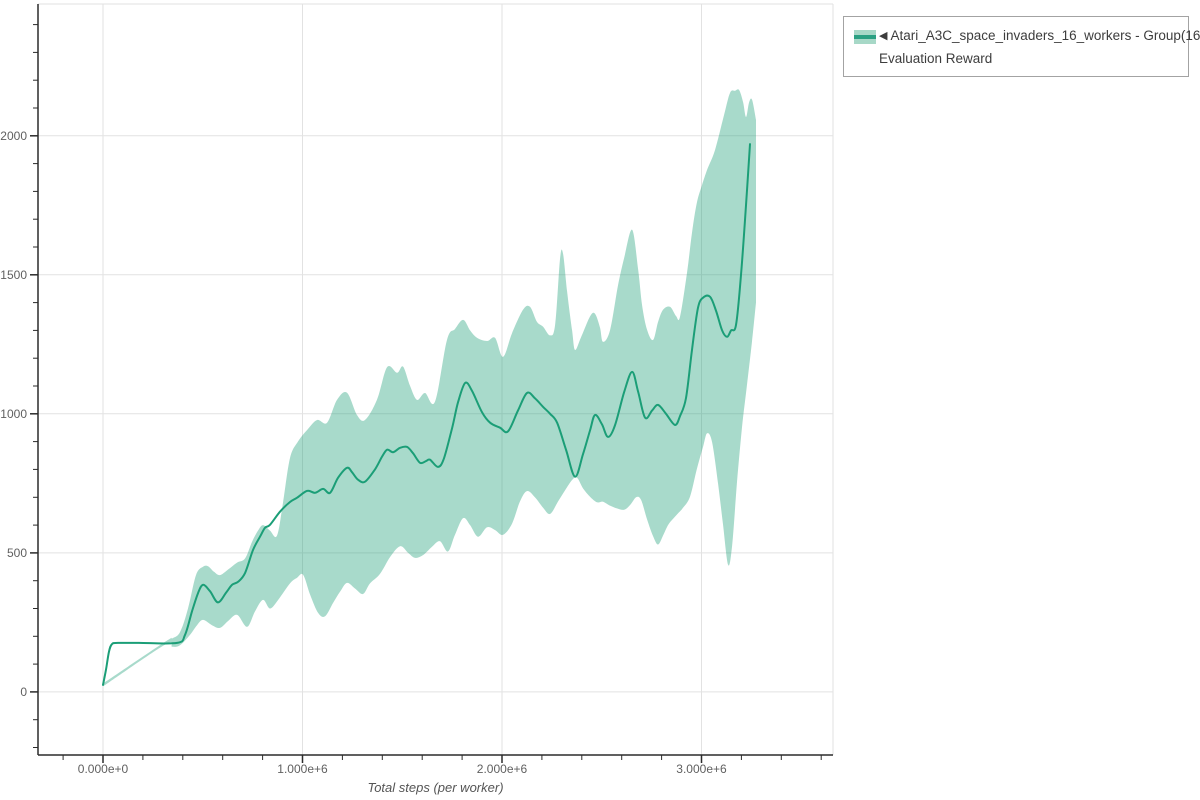  Describe the element at coordinates (883, 36) in the screenshot. I see `collapse-triangle-icon: ◀` at that location.